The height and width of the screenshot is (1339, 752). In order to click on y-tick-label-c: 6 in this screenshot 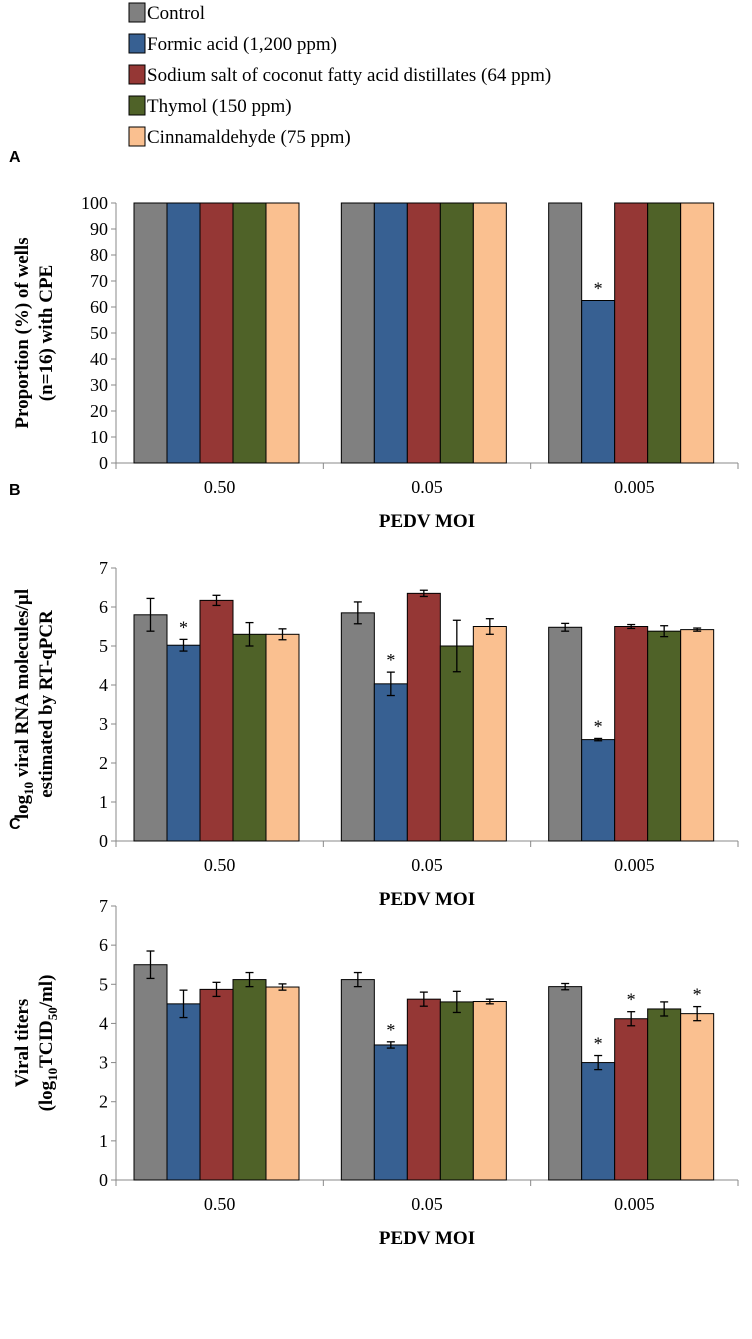, I will do `click(103, 945)`.